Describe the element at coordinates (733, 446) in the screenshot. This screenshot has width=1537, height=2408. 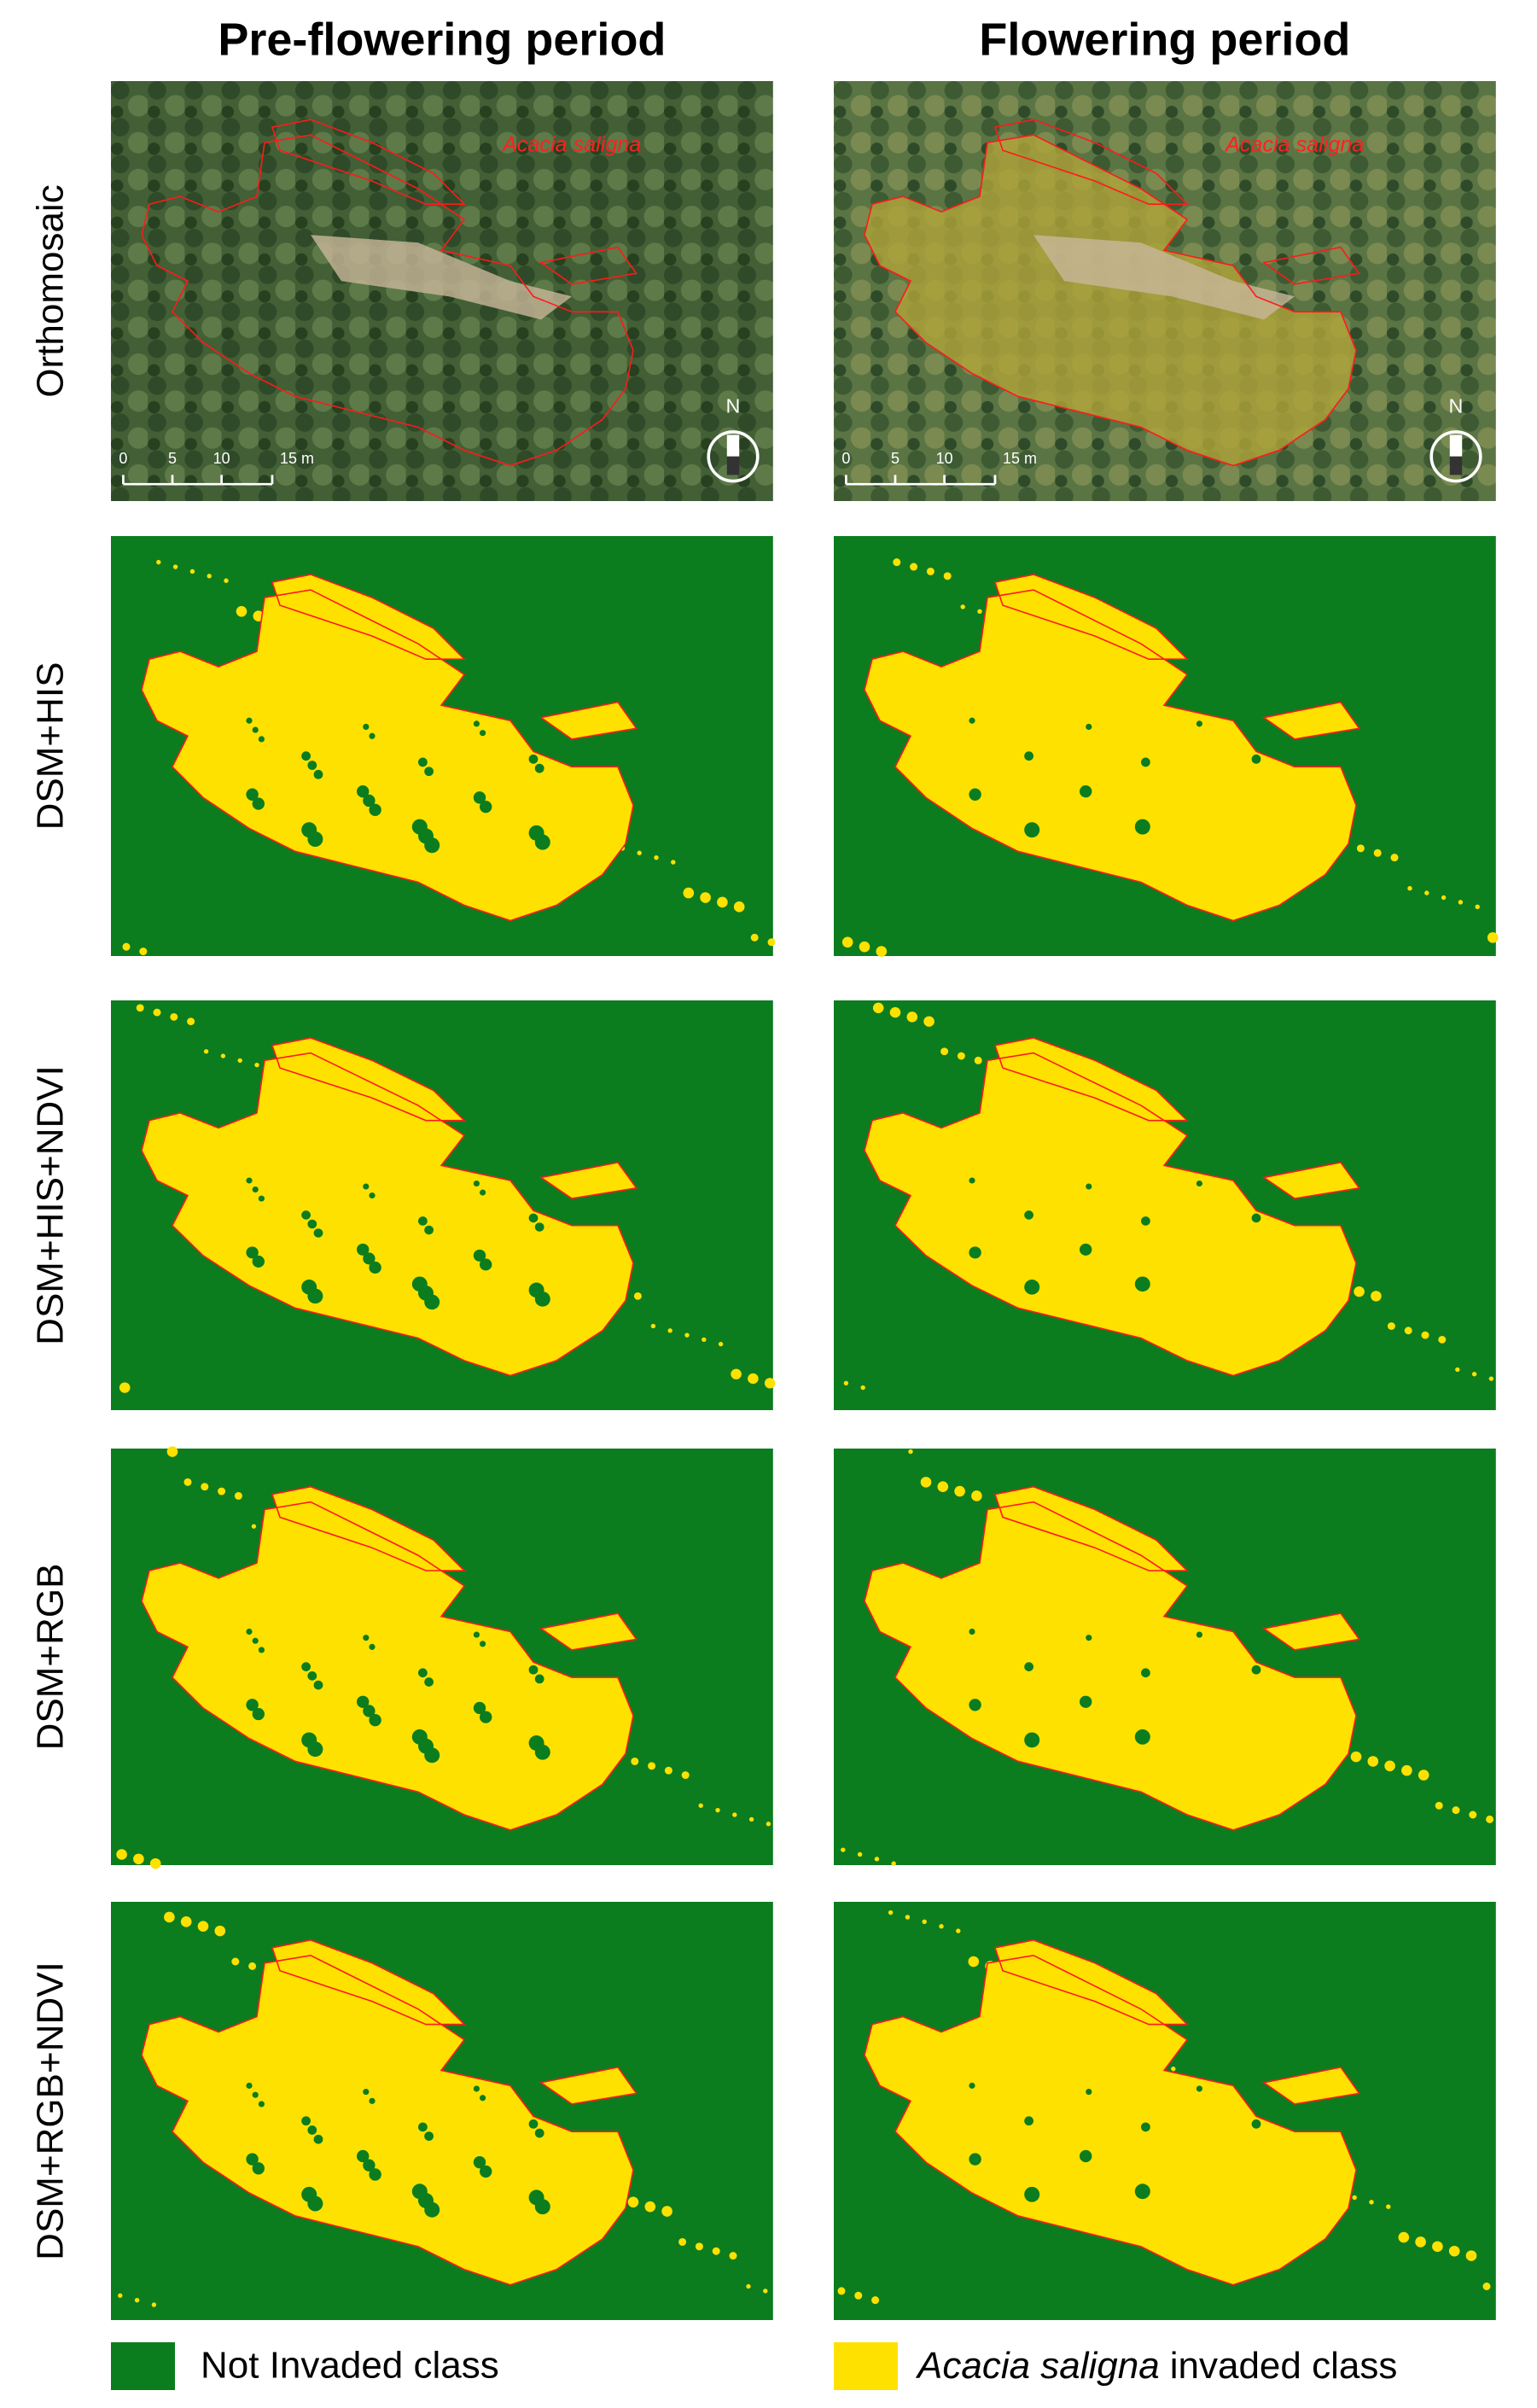
I see `north-arrow` at that location.